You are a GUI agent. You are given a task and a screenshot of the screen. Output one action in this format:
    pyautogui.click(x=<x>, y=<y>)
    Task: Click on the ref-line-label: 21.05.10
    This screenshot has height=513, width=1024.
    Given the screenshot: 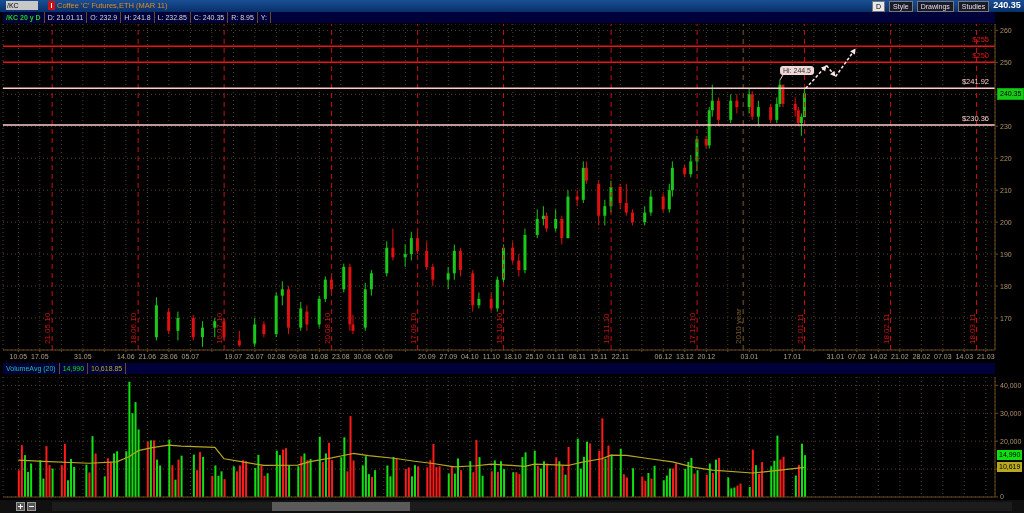 What is the action you would take?
    pyautogui.click(x=48, y=328)
    